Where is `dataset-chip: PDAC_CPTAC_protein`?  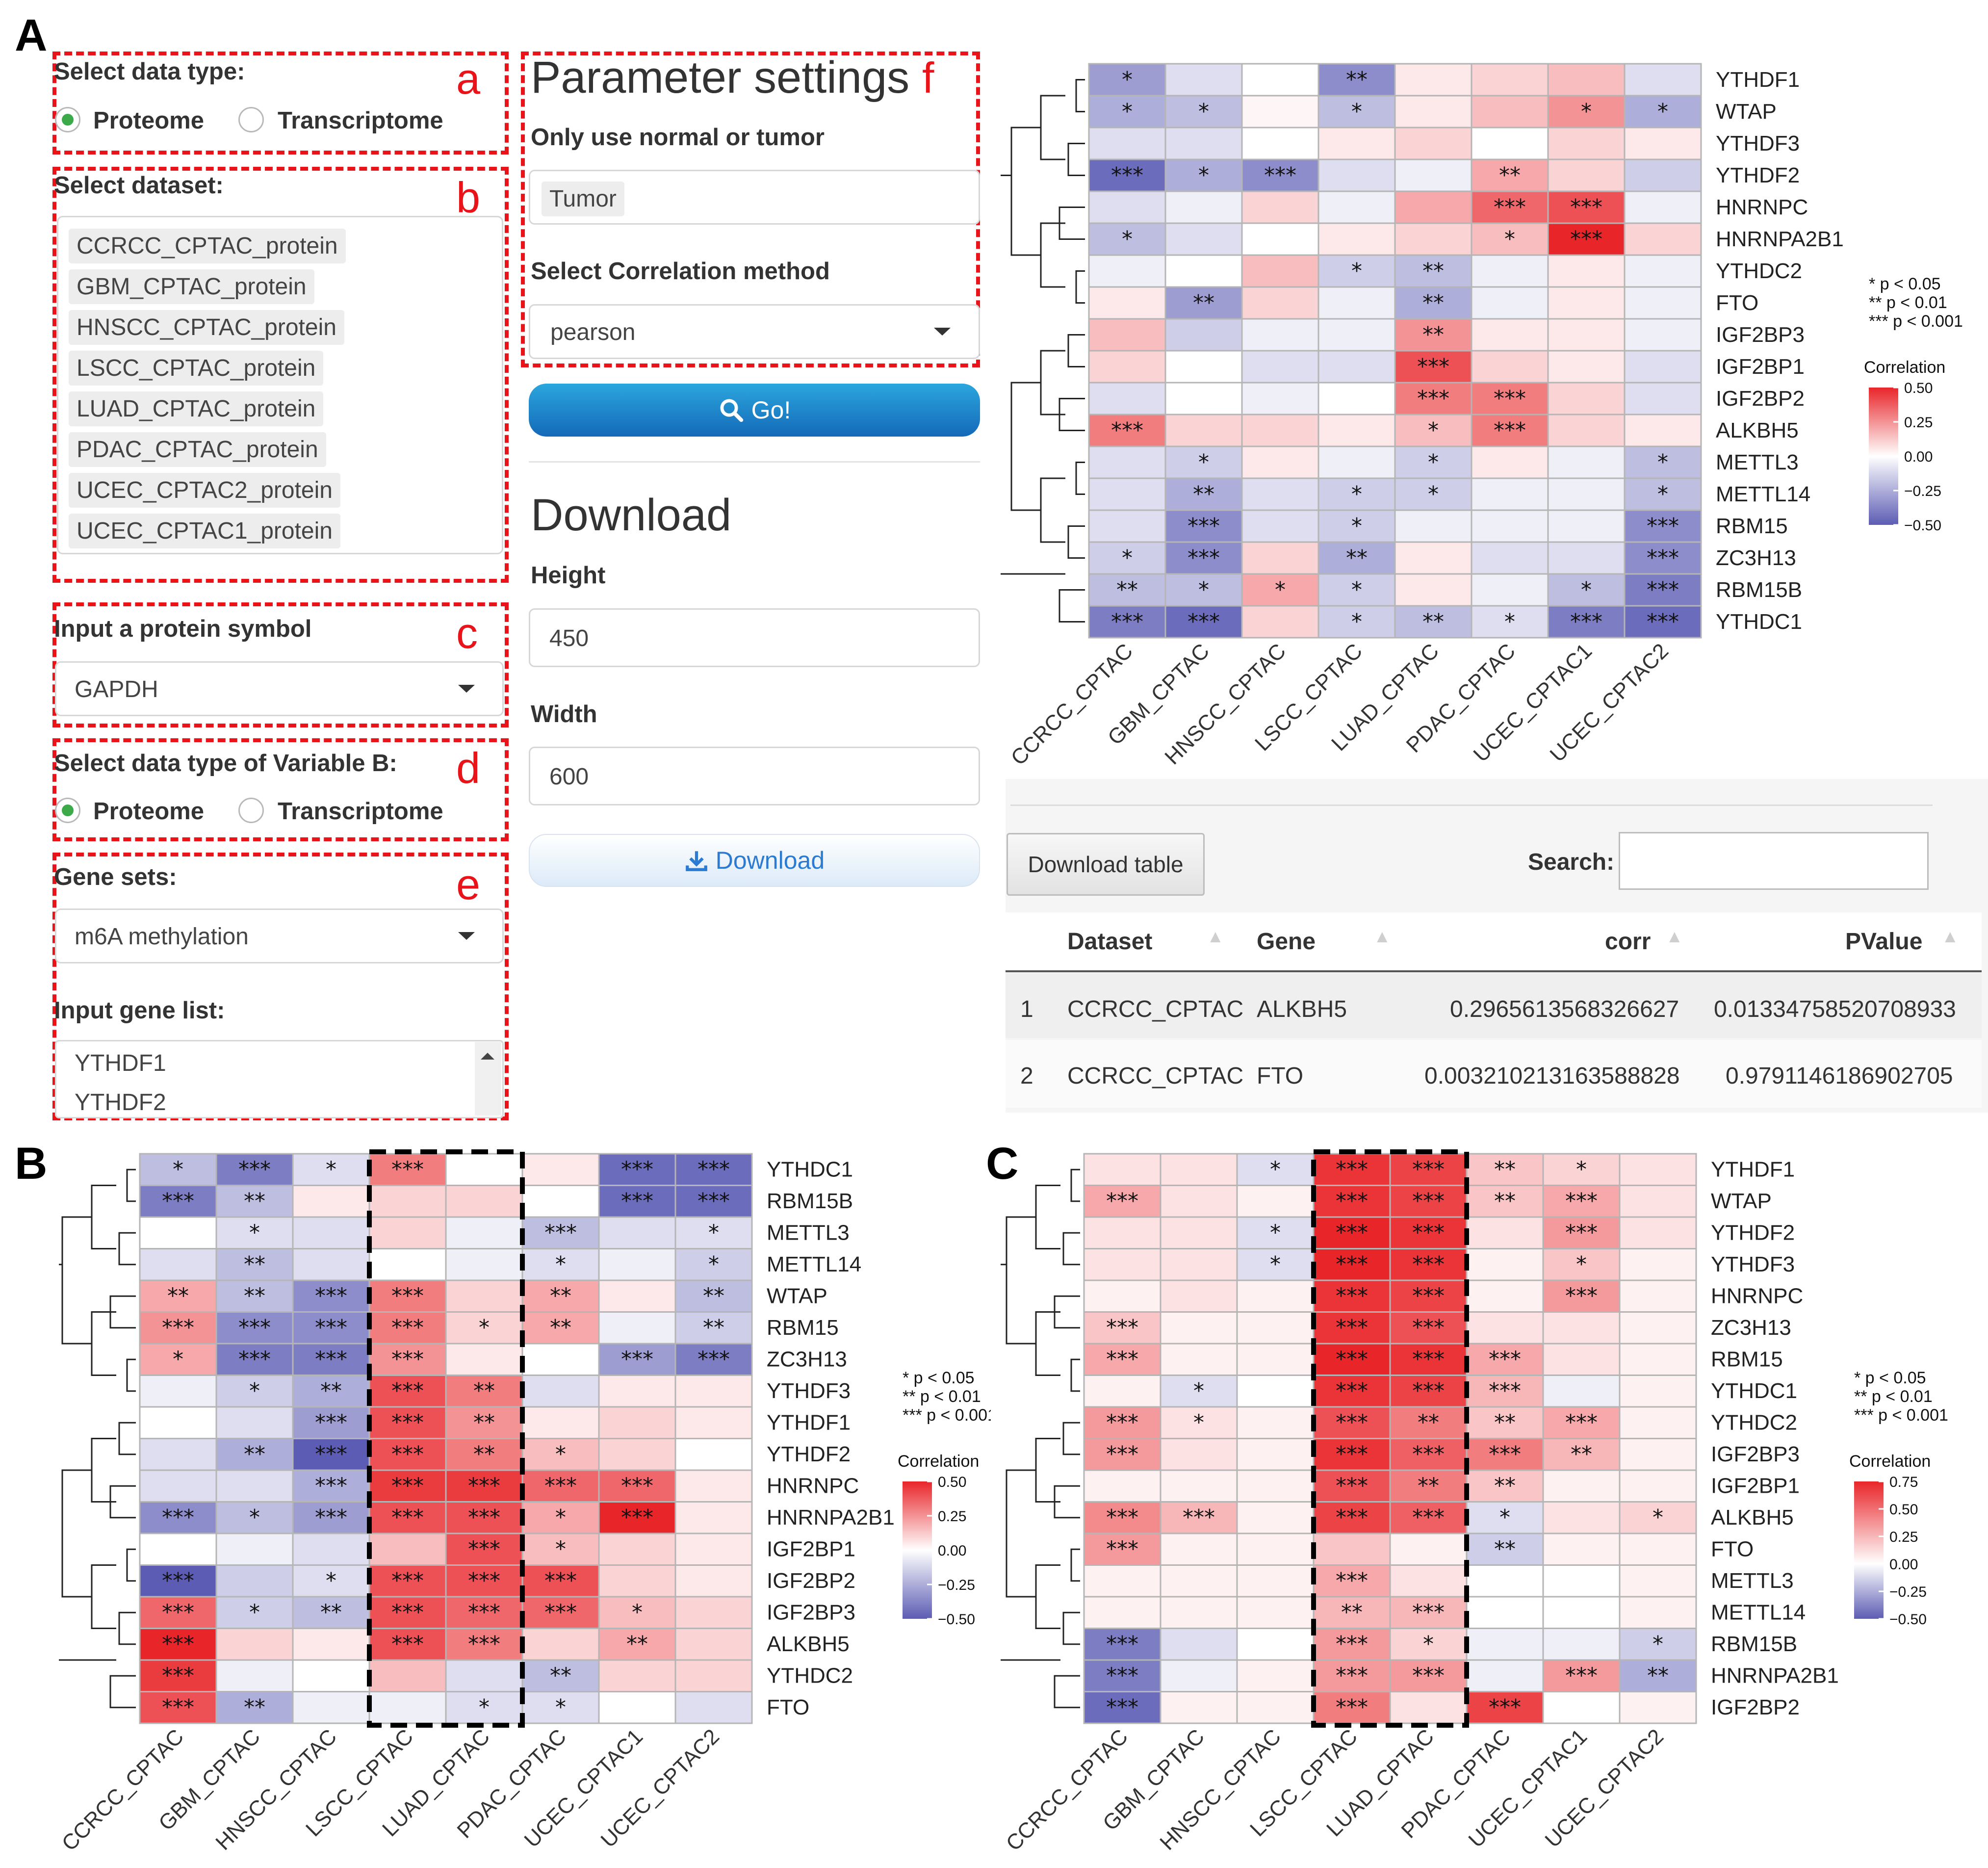 dataset-chip: PDAC_CPTAC_protein is located at coordinates (197, 449).